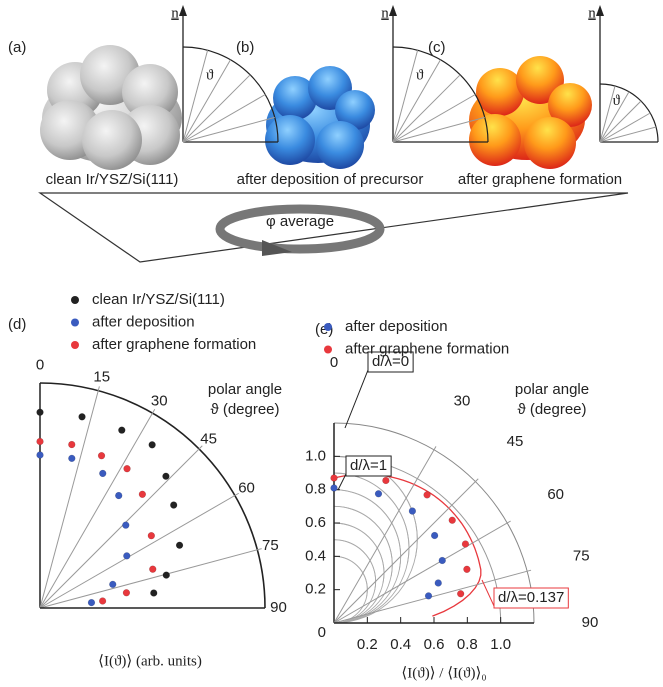  Describe the element at coordinates (101, 377) in the screenshot. I see `angle-tick-label: 15` at that location.